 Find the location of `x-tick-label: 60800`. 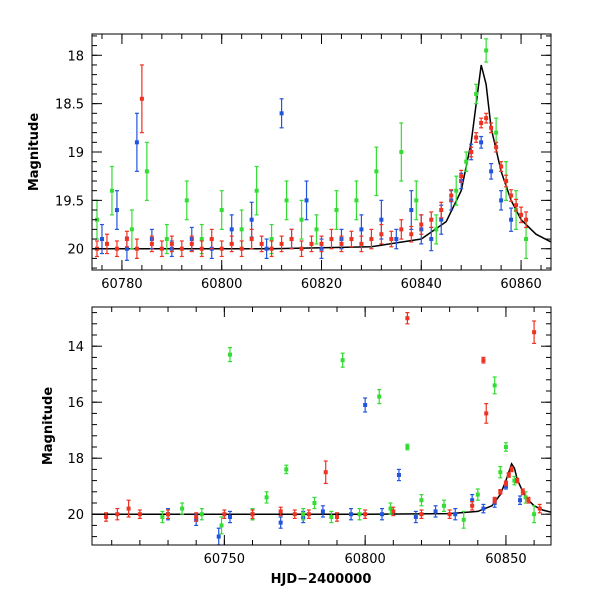

x-tick-label: 60800 is located at coordinates (364, 559).